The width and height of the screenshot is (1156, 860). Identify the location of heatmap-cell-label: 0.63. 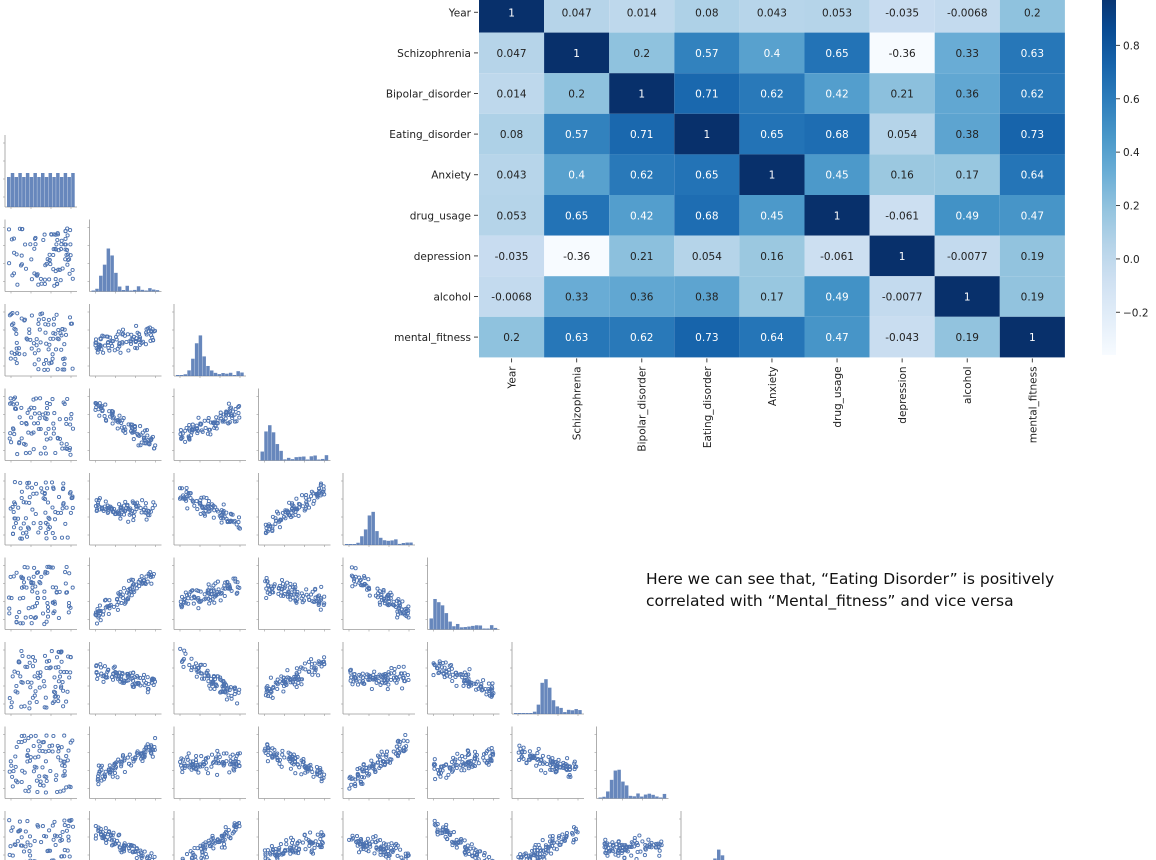
(576, 338).